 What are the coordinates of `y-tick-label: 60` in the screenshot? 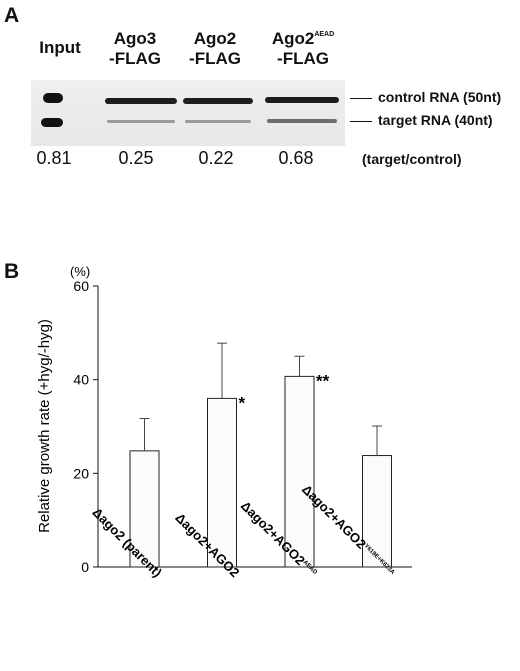 It's located at (81, 286).